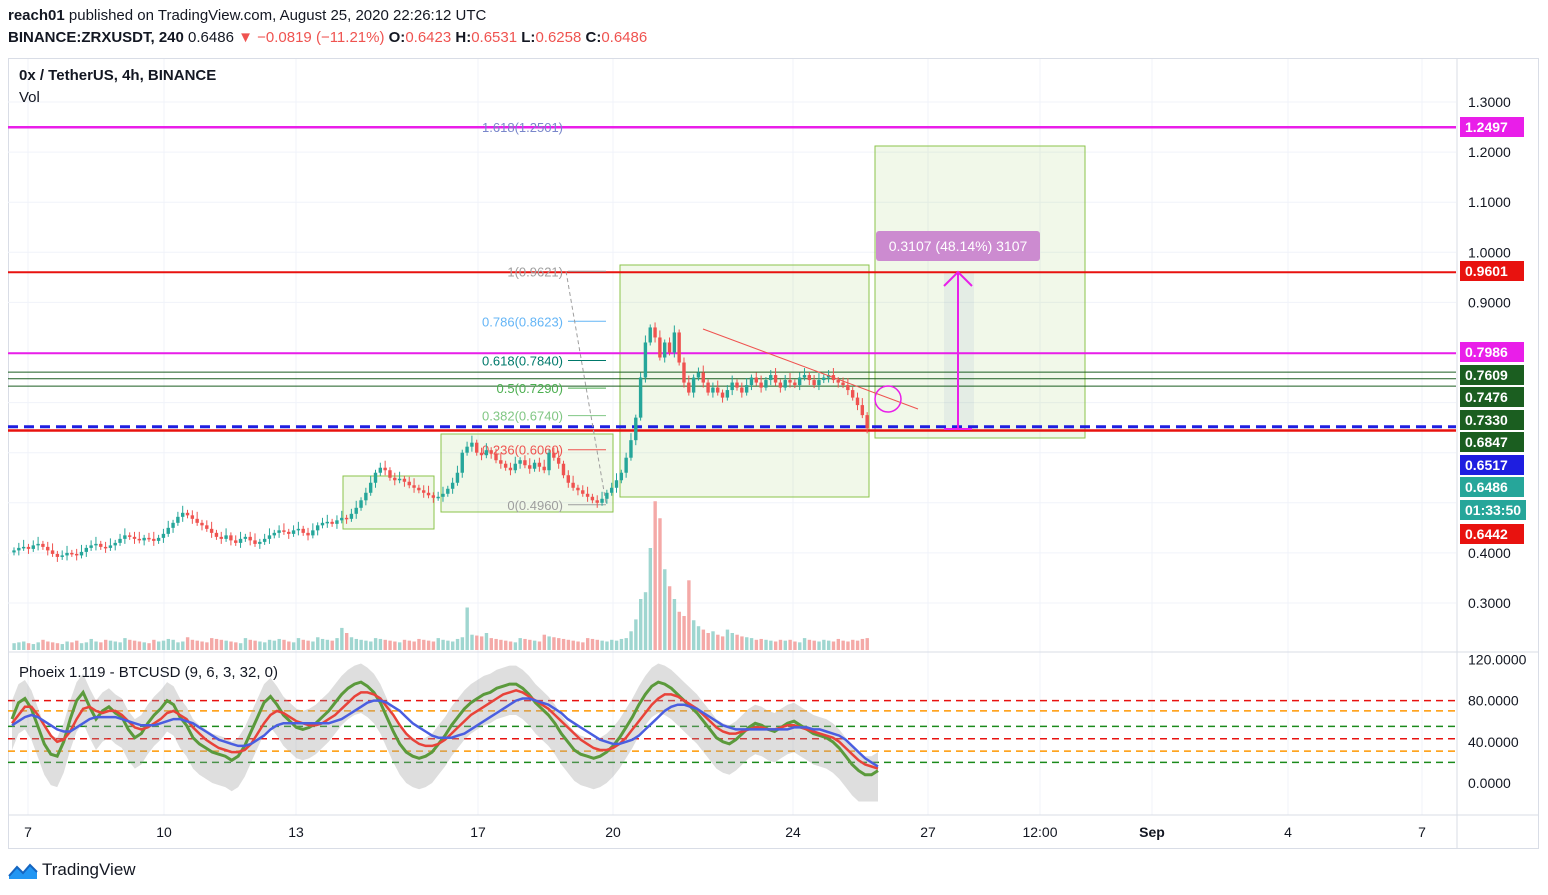 This screenshot has height=895, width=1548. Describe the element at coordinates (72, 870) in the screenshot. I see `footer-brand: TradingView` at that location.